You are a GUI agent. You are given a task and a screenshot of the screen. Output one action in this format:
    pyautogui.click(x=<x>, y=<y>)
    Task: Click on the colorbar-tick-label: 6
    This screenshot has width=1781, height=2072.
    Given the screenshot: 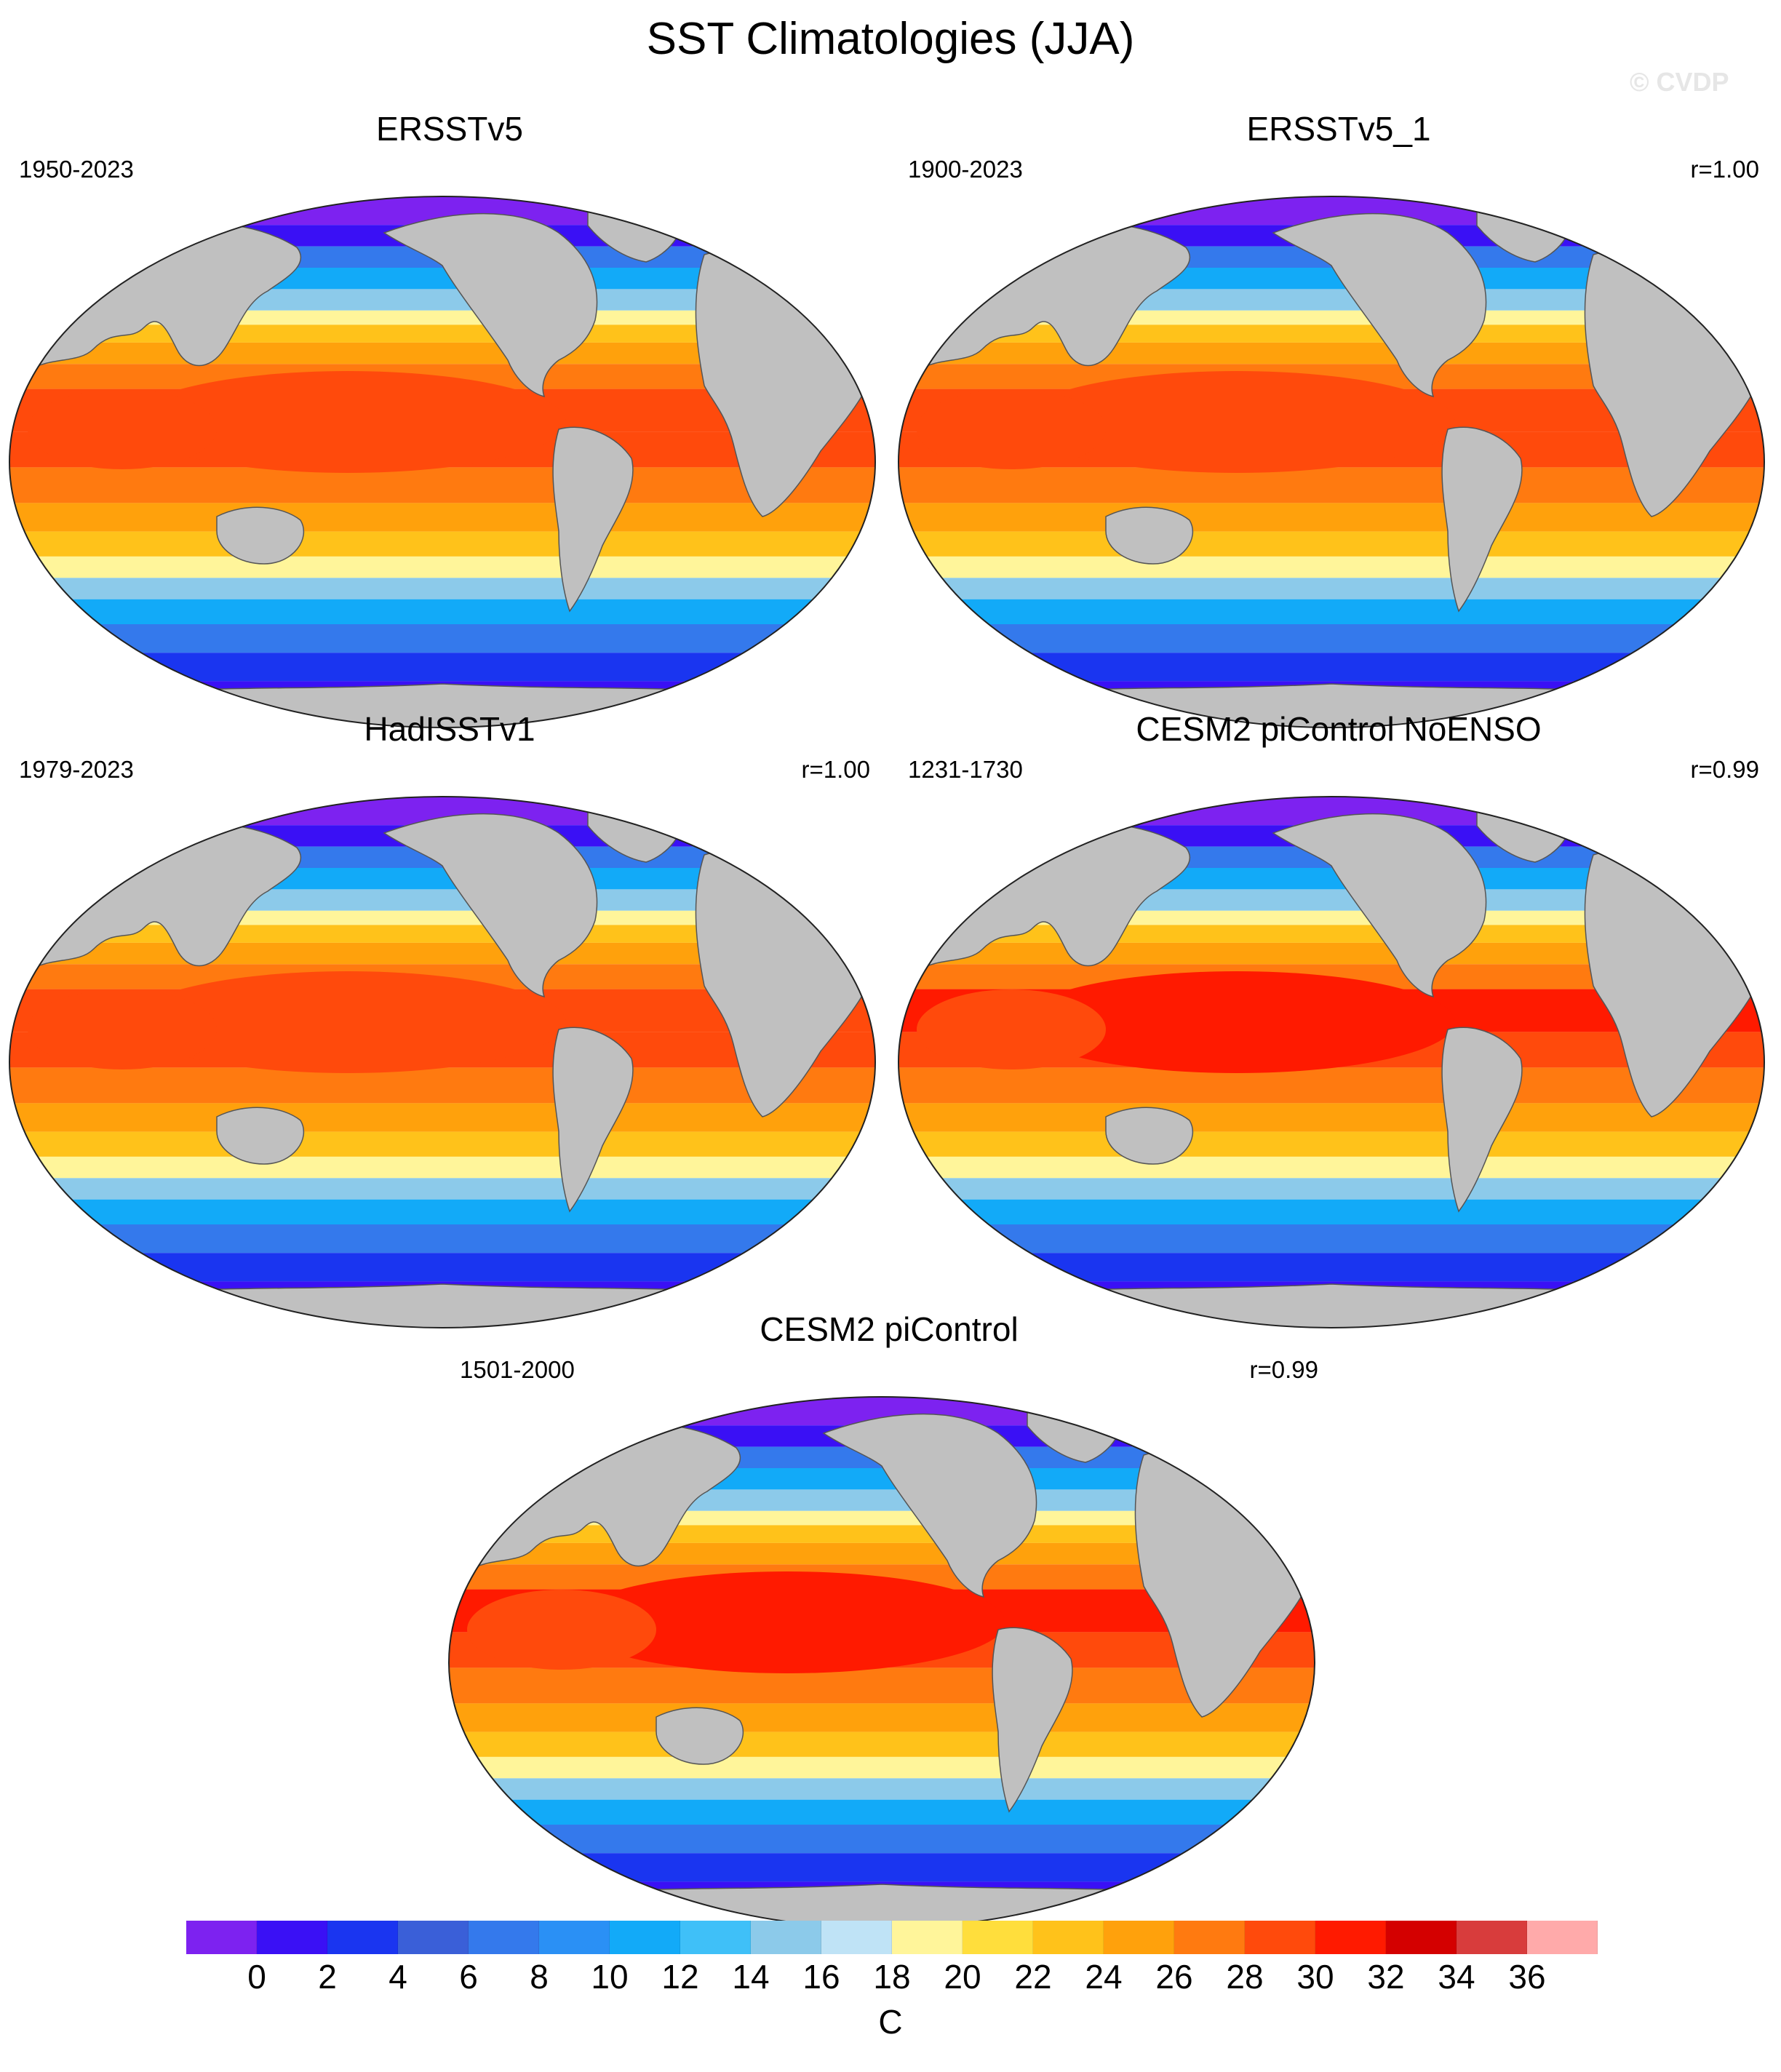 What is the action you would take?
    pyautogui.click(x=468, y=1977)
    